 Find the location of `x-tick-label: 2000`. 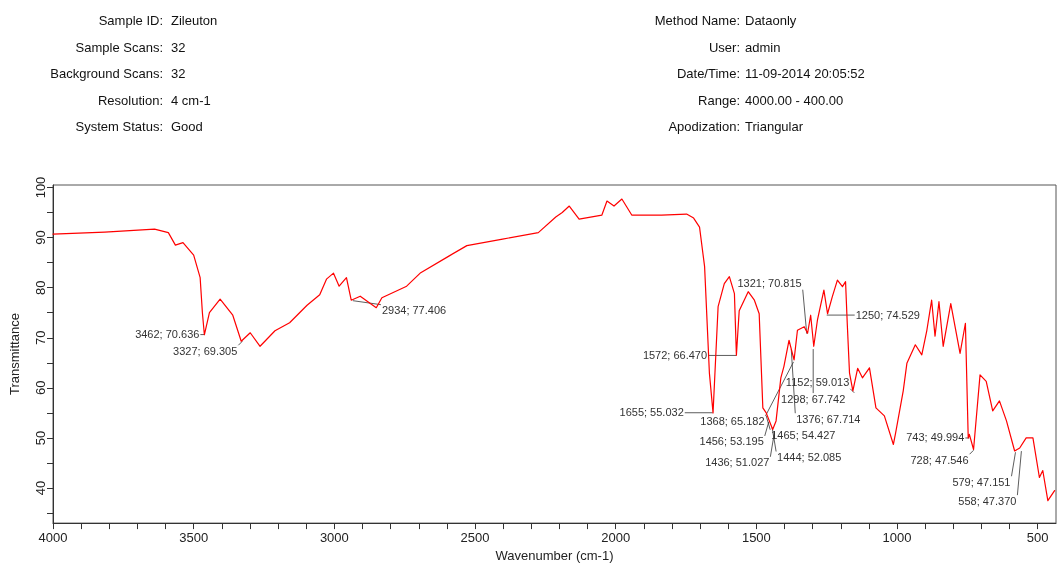

x-tick-label: 2000 is located at coordinates (616, 538).